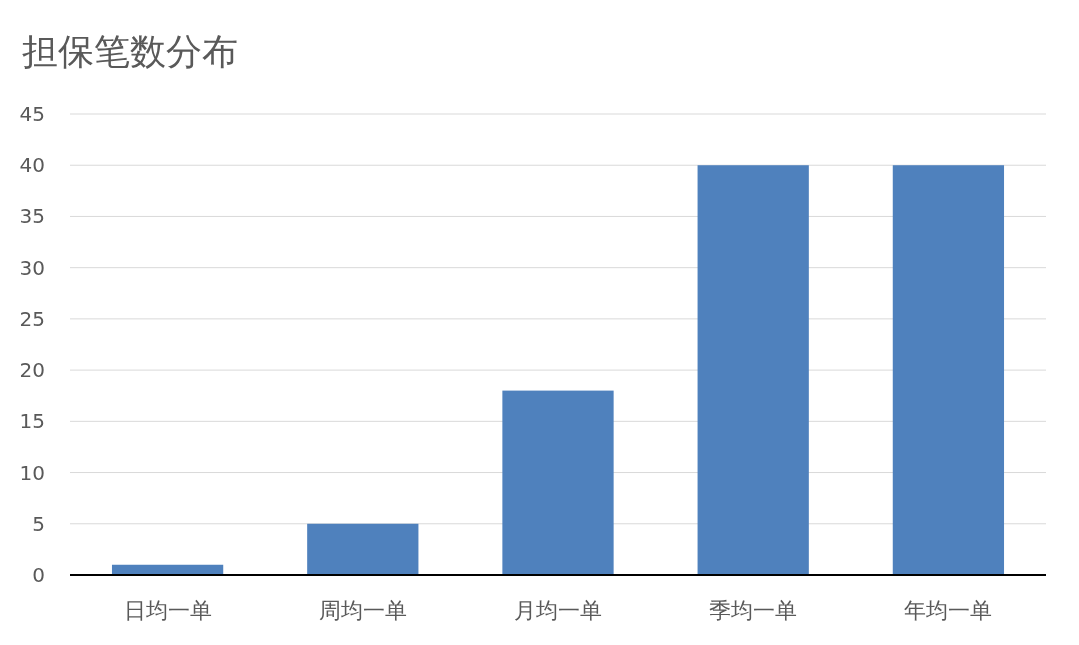 The width and height of the screenshot is (1079, 645). I want to click on y-tick-label: 40, so click(32, 165).